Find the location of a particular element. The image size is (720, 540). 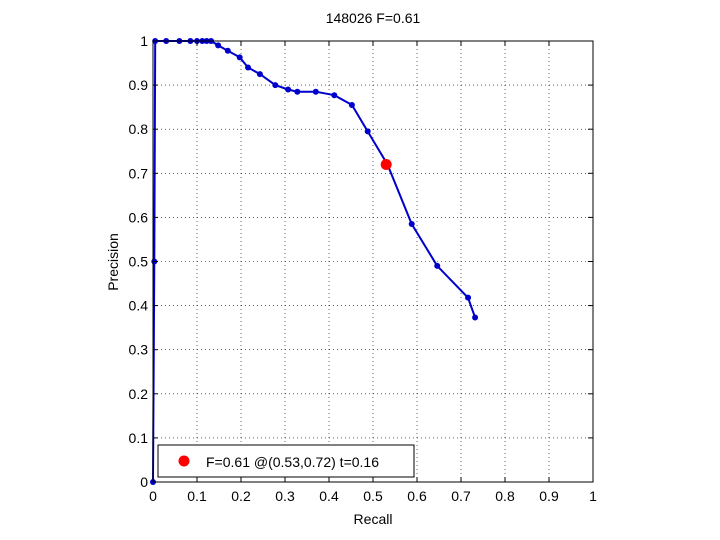

y-tick-label: 0.2 is located at coordinates (139, 394).